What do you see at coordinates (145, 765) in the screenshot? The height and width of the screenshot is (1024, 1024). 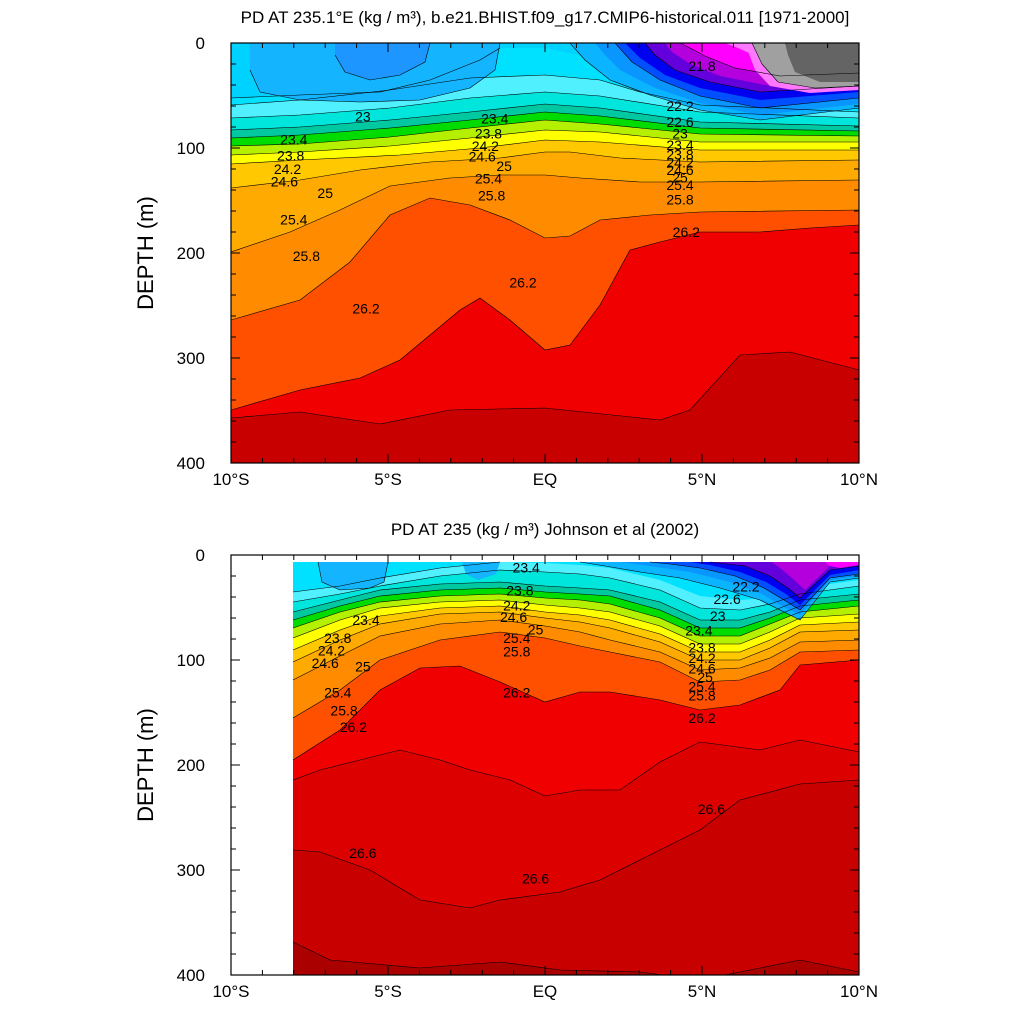 I see `y-axis-label-observed: DEPTH (m)` at bounding box center [145, 765].